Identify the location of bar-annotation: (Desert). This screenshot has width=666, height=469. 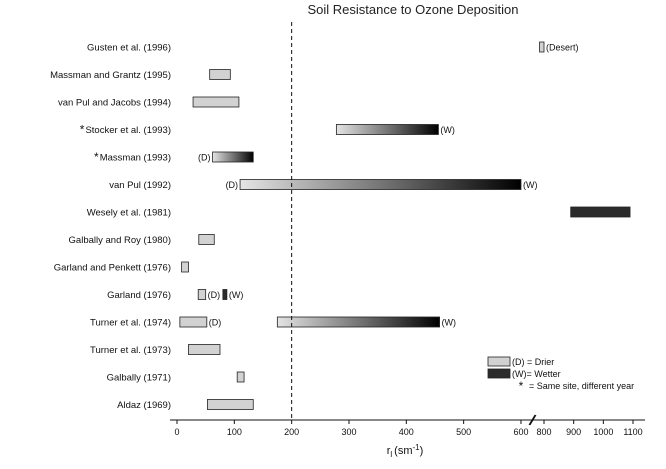
(562, 48).